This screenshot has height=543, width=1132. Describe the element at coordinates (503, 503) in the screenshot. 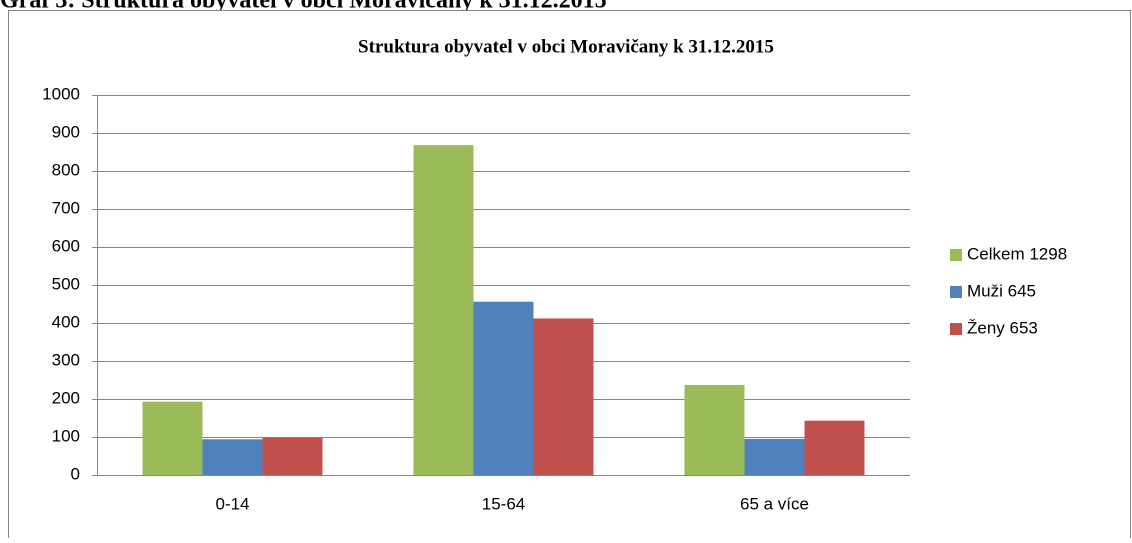

I see `x-tick-label: 15-64` at that location.